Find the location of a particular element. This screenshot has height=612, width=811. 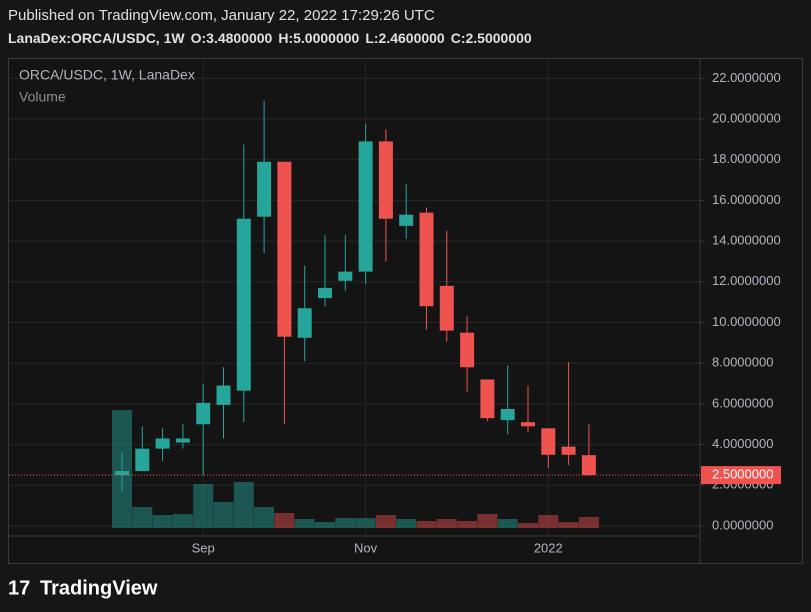

y-tick-label: 22.0000000 is located at coordinates (746, 77).